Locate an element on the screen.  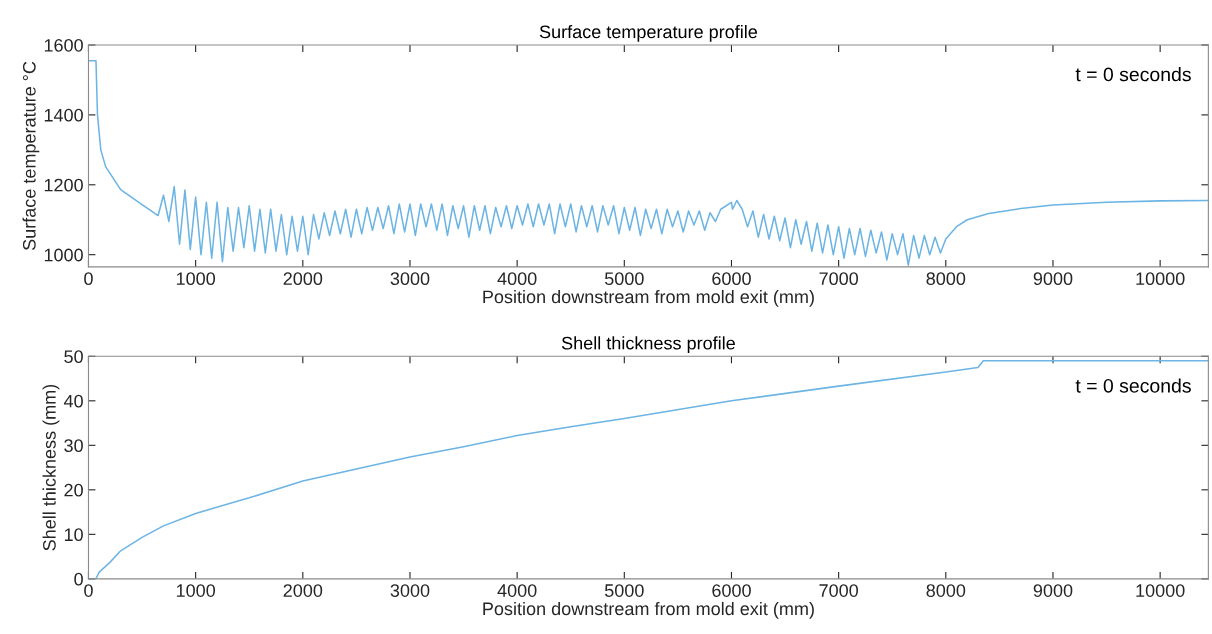
y-tick-label: 1200 is located at coordinates (63, 185).